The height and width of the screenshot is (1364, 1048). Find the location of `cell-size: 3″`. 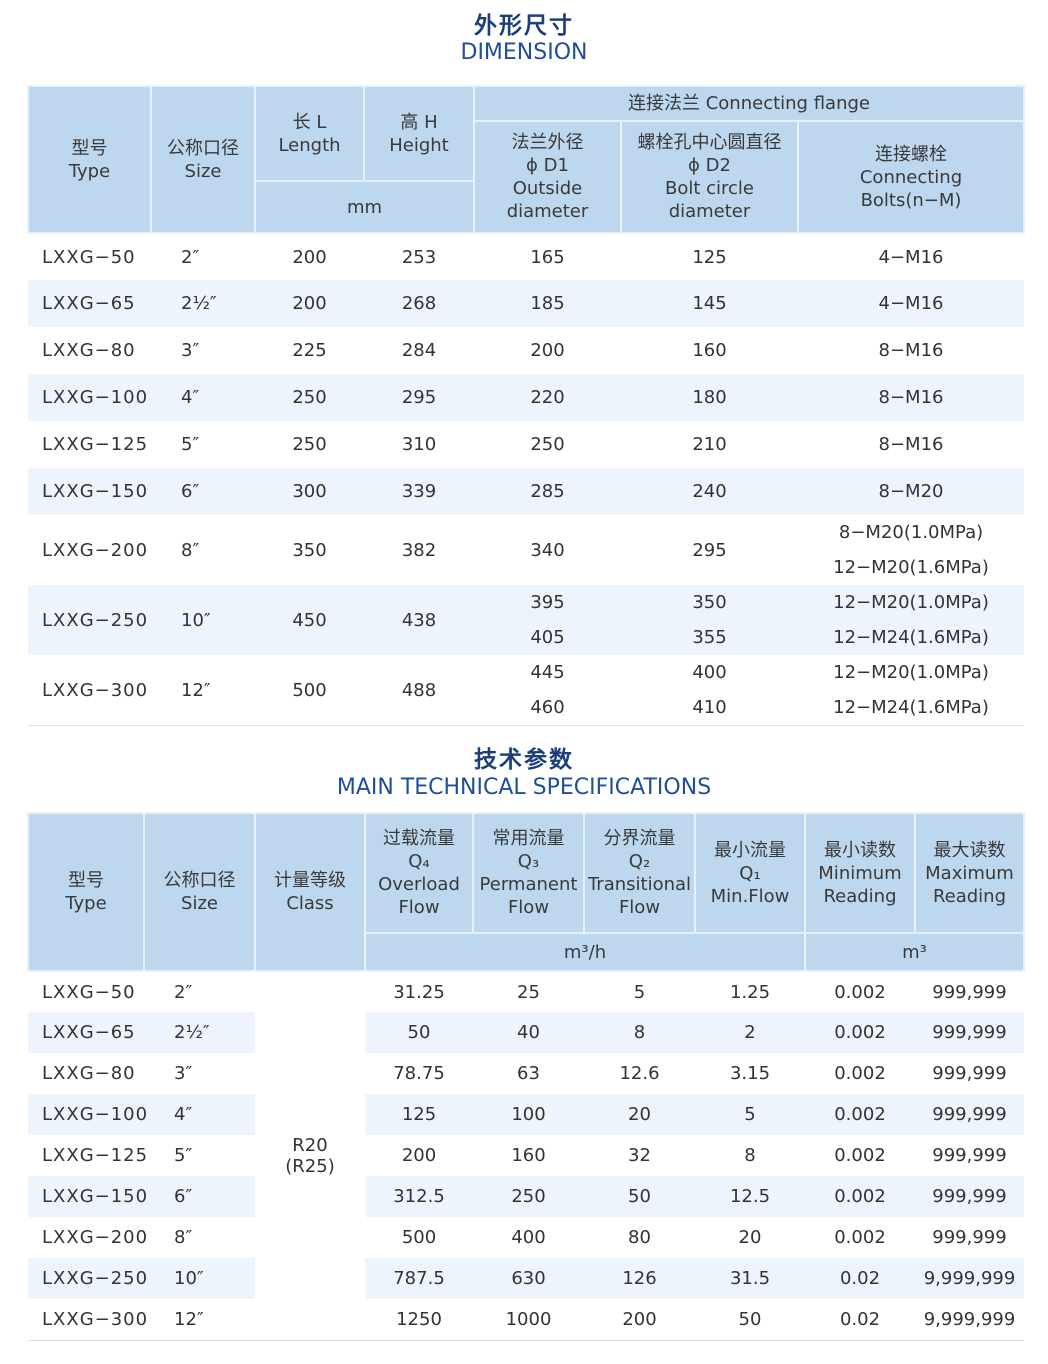

cell-size: 3″ is located at coordinates (190, 350).